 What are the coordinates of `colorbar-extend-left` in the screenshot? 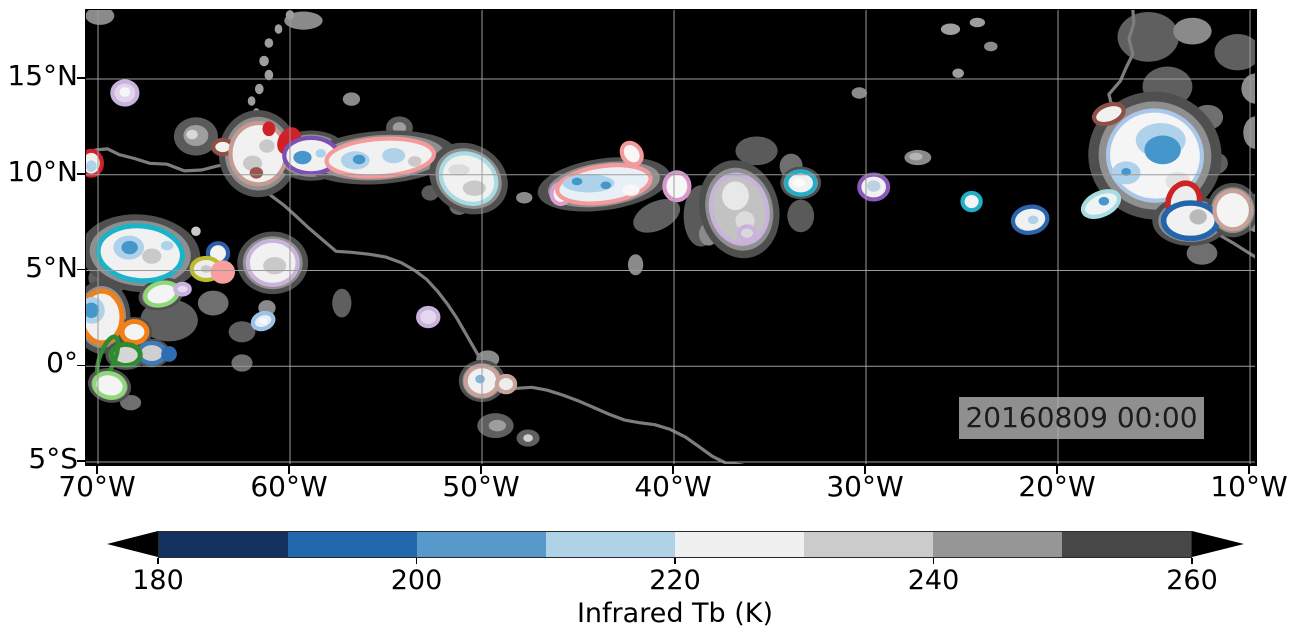 It's located at (132, 544).